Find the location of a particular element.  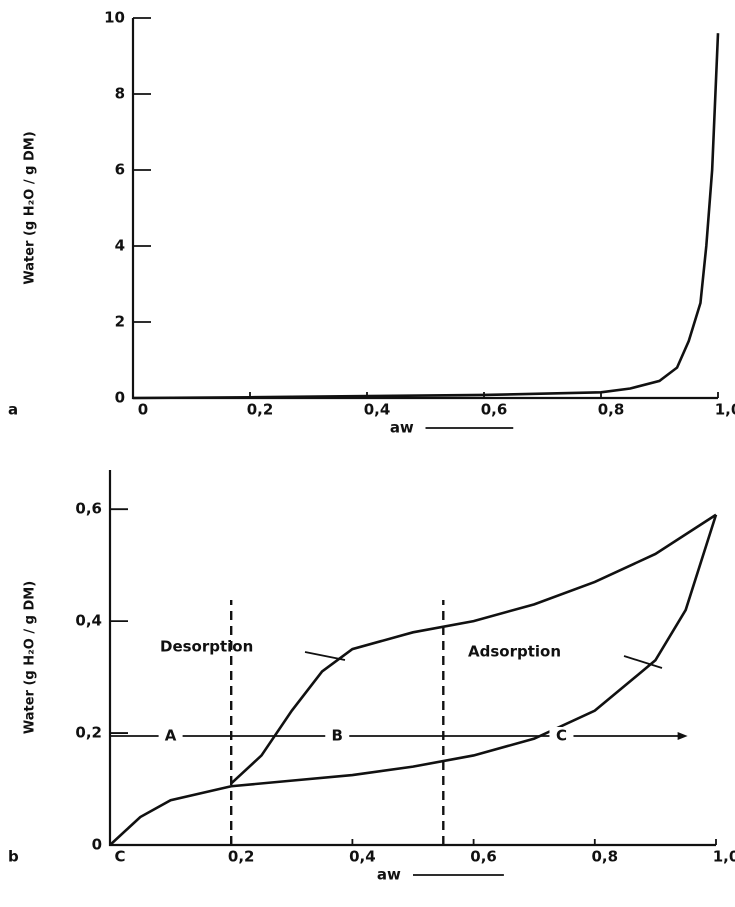

y-tick-label: 8 is located at coordinates (120, 94).